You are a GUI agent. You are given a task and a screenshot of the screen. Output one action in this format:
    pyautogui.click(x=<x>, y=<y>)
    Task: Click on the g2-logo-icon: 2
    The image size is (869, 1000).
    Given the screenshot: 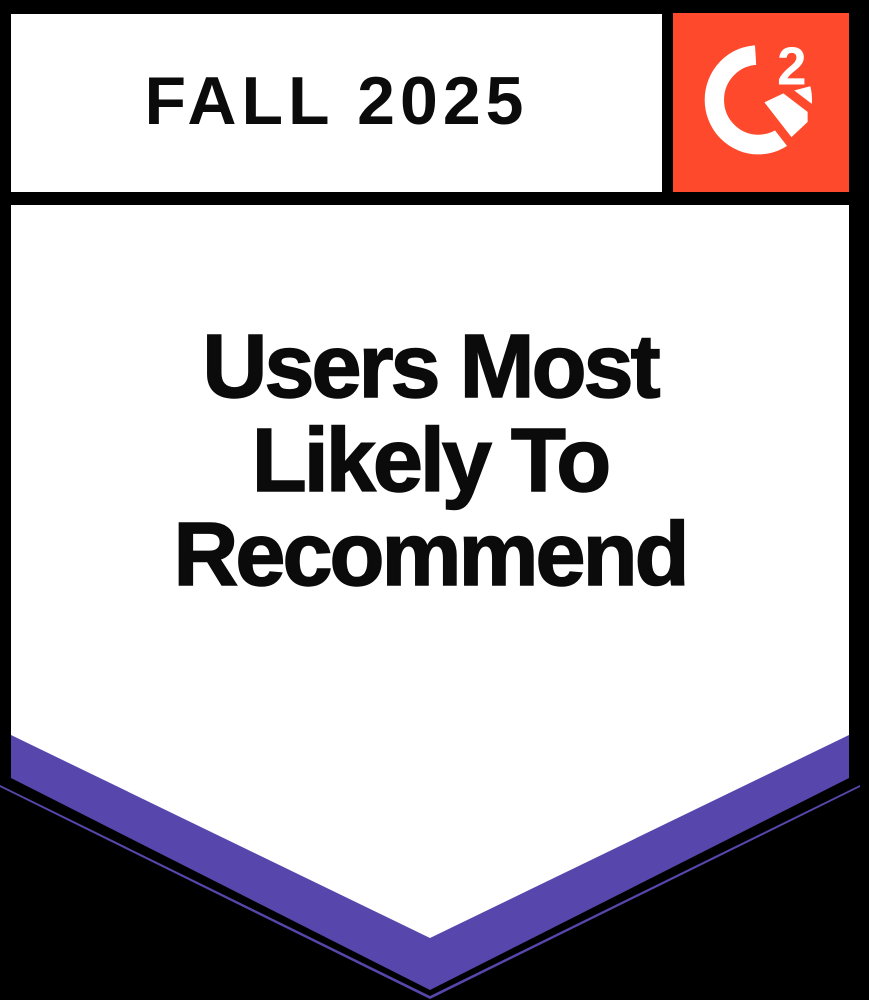 What is the action you would take?
    pyautogui.click(x=761, y=102)
    